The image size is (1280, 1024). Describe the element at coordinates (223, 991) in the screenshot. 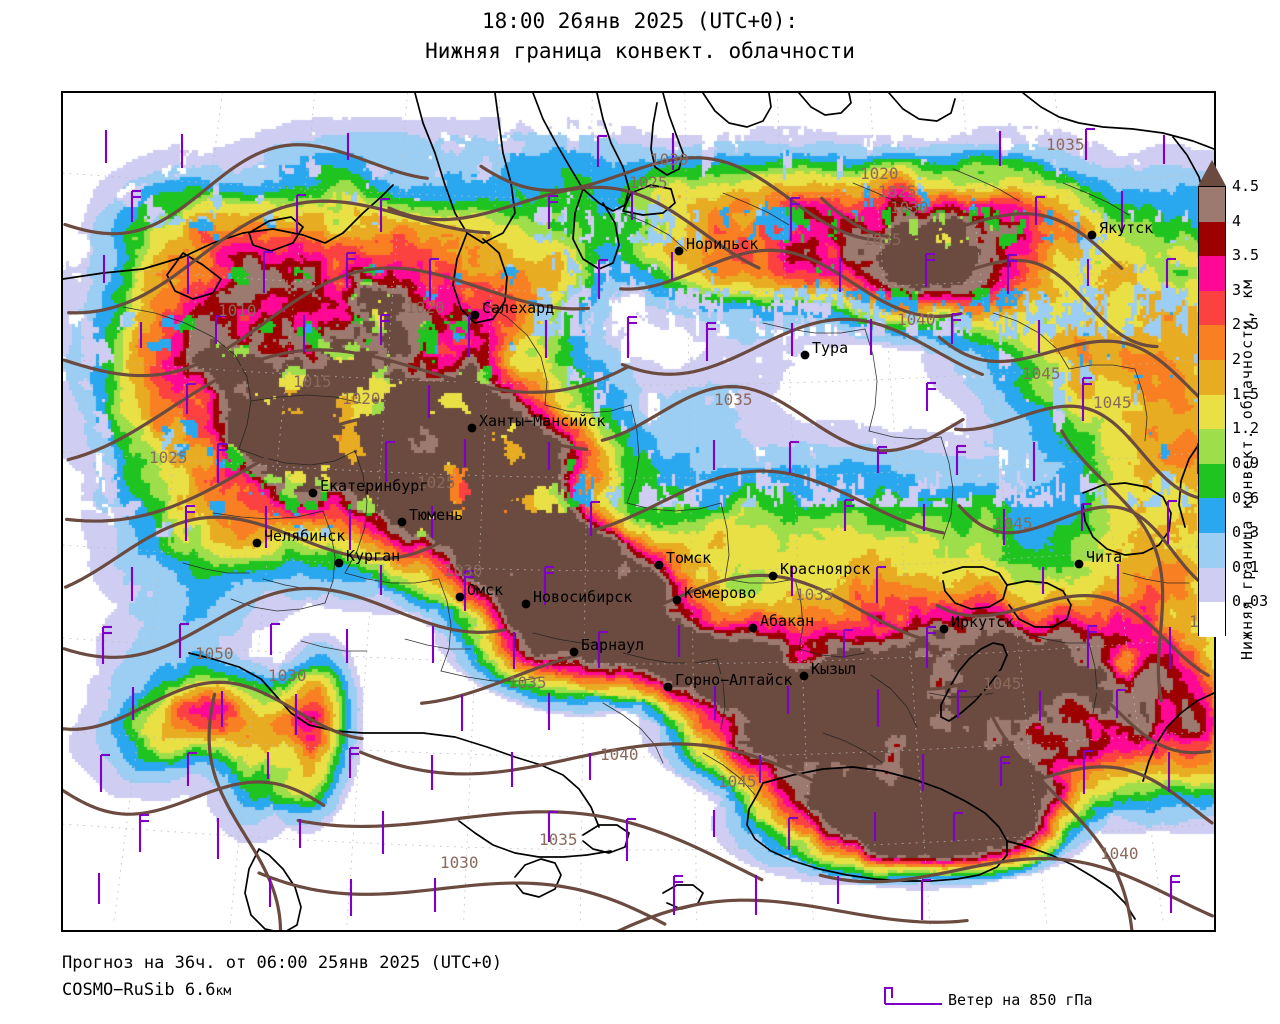

I see `model-resolution-unit: км` at that location.